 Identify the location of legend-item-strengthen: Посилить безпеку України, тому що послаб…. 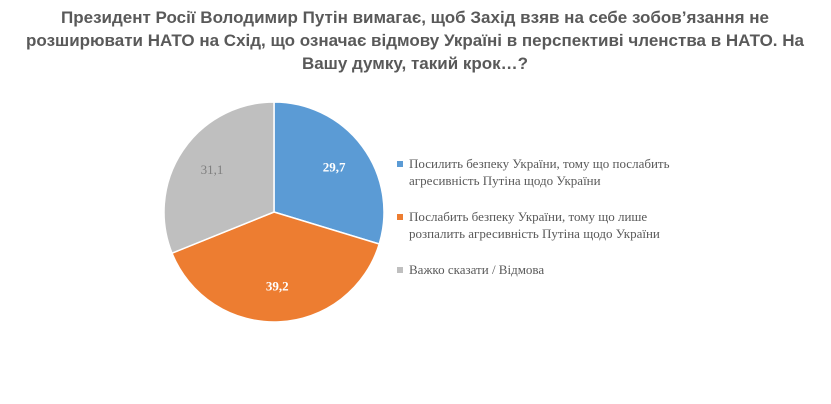
(547, 172).